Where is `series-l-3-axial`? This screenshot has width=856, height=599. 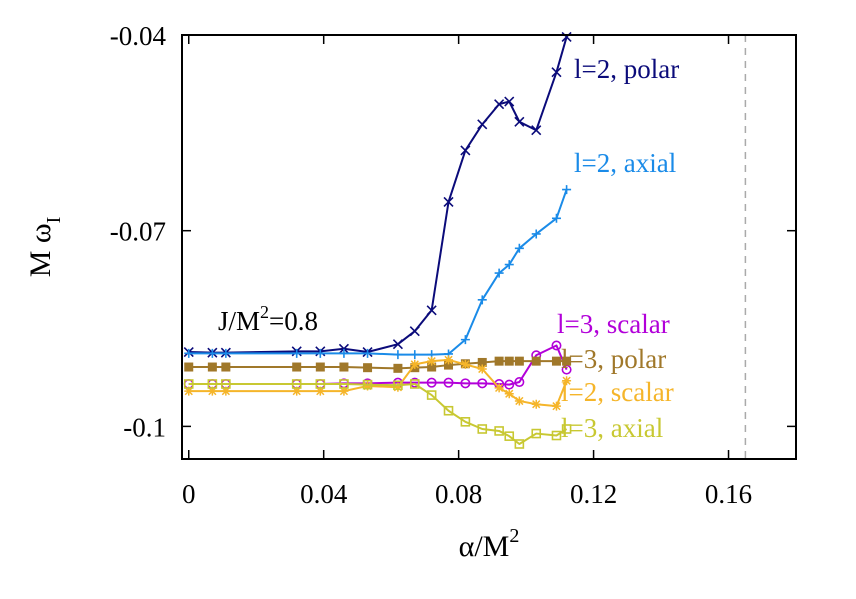 series-l-3-axial is located at coordinates (377, 414).